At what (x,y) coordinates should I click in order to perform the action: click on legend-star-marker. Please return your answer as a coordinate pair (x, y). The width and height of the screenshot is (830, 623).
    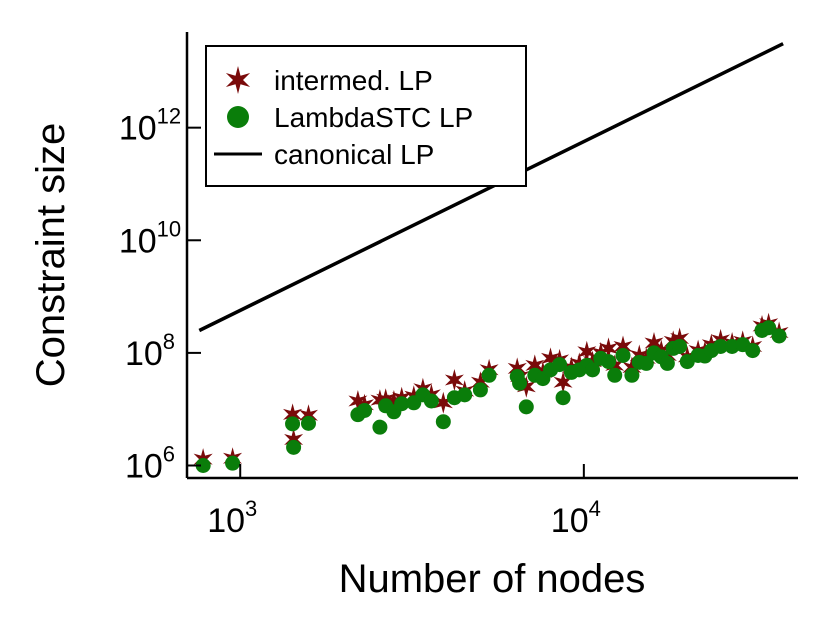
    Looking at the image, I should click on (238, 80).